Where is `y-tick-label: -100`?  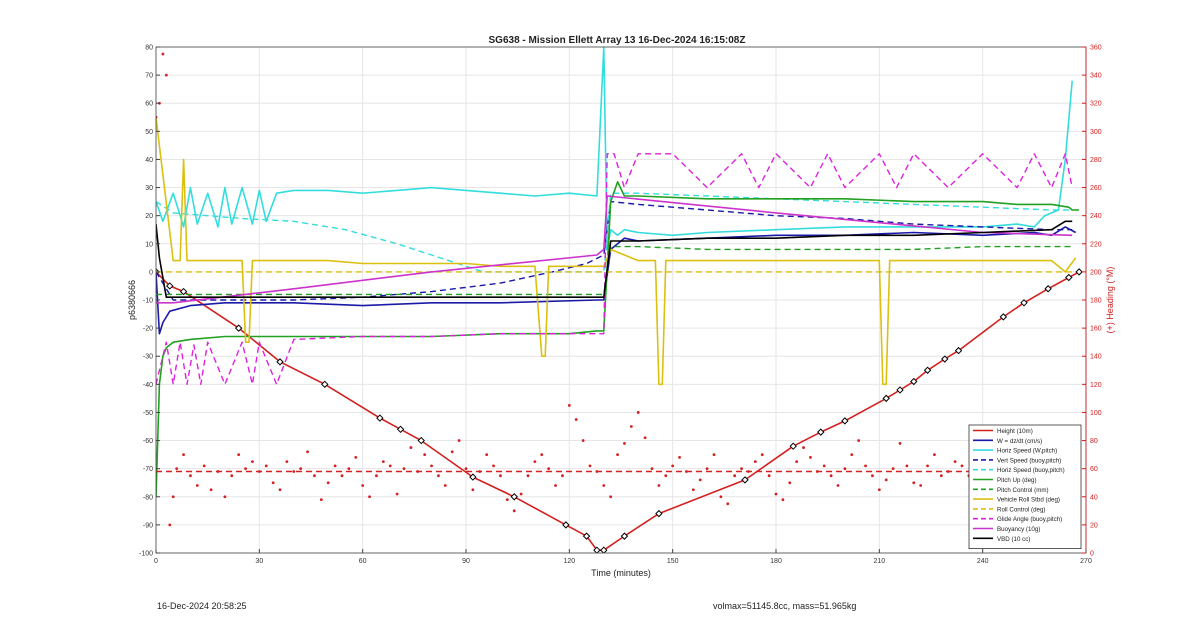 y-tick-label: -100 is located at coordinates (146, 554).